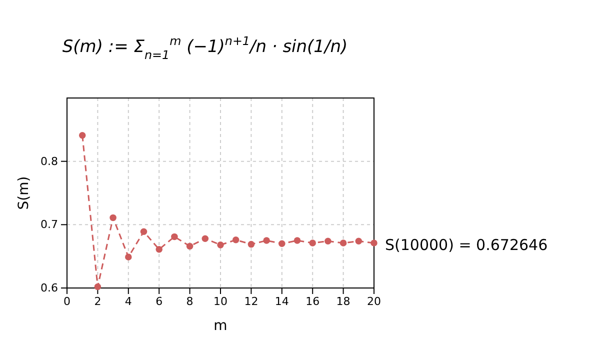 This screenshot has width=590, height=346. I want to click on x-tick-label: 0, so click(67, 301).